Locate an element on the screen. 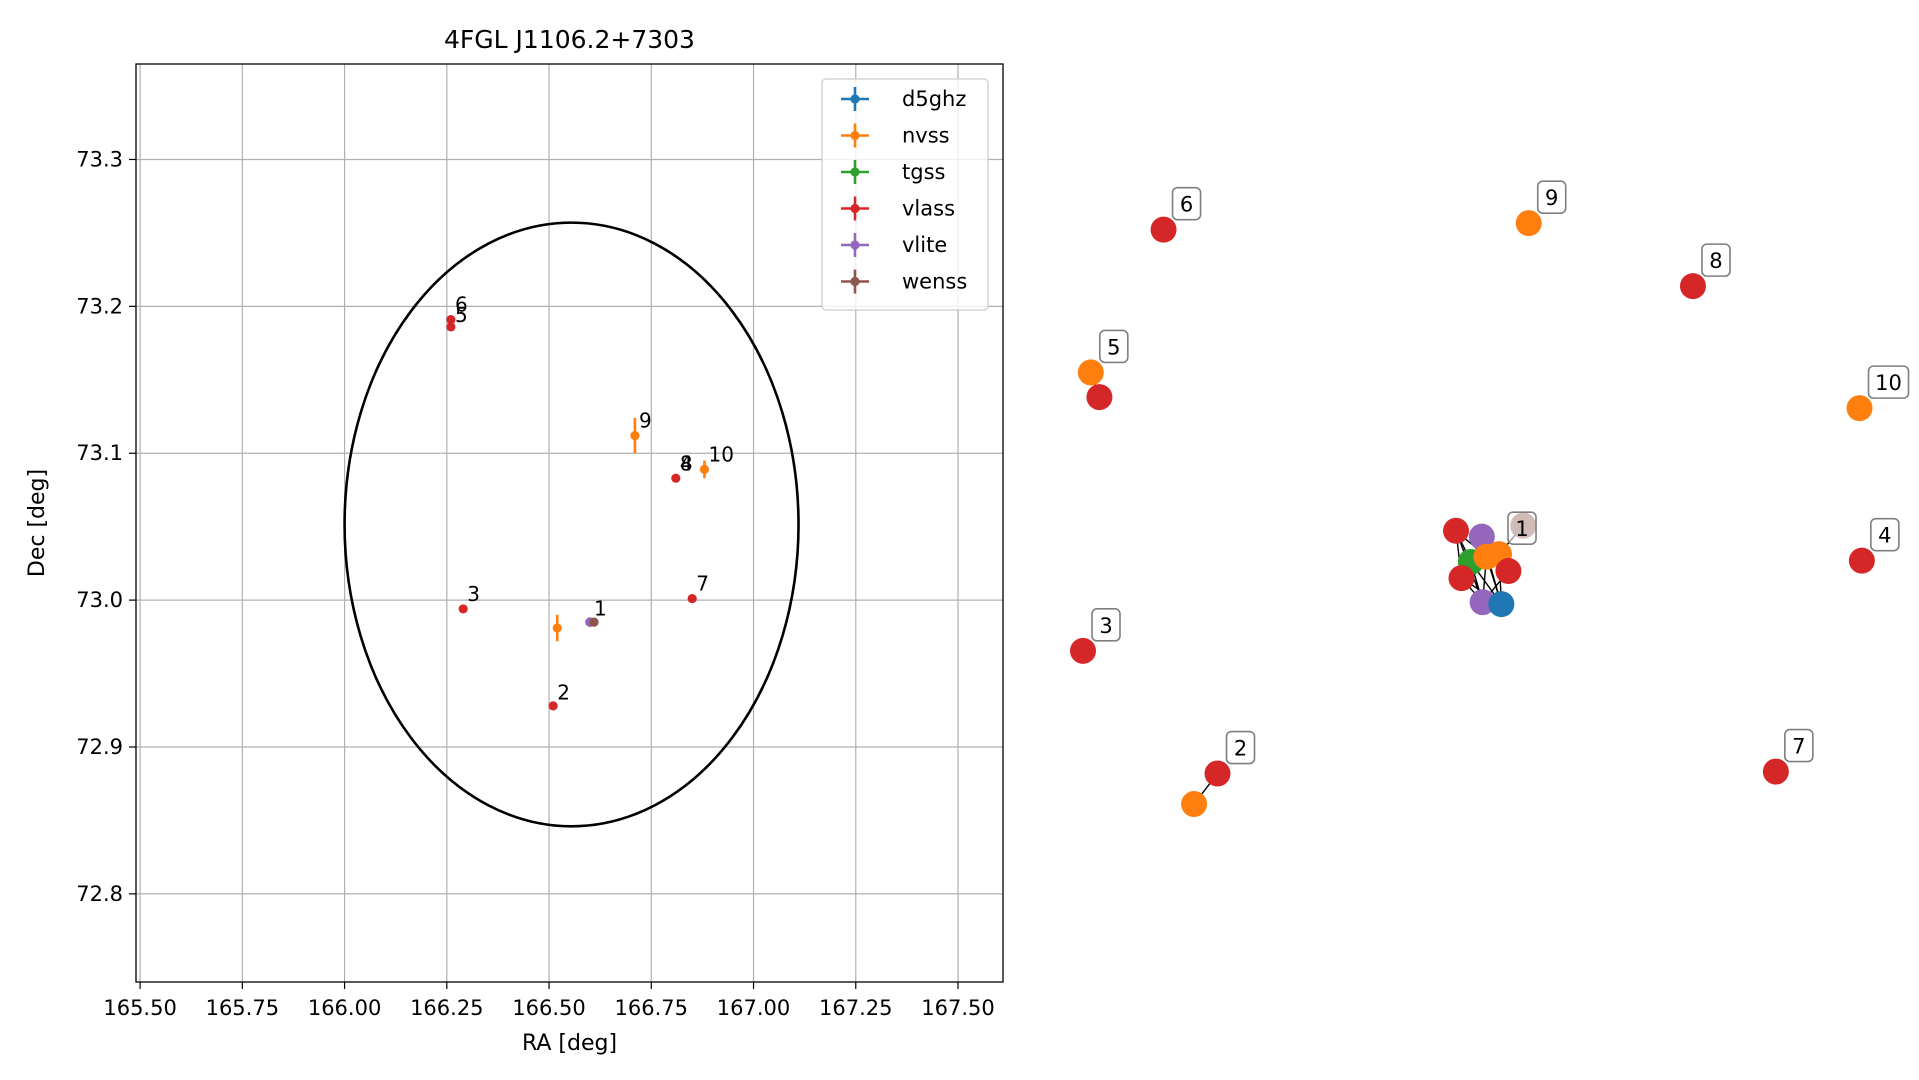 Image resolution: width=1919 pixels, height=1080 pixels. graph-label-9: 9 is located at coordinates (1551, 197).